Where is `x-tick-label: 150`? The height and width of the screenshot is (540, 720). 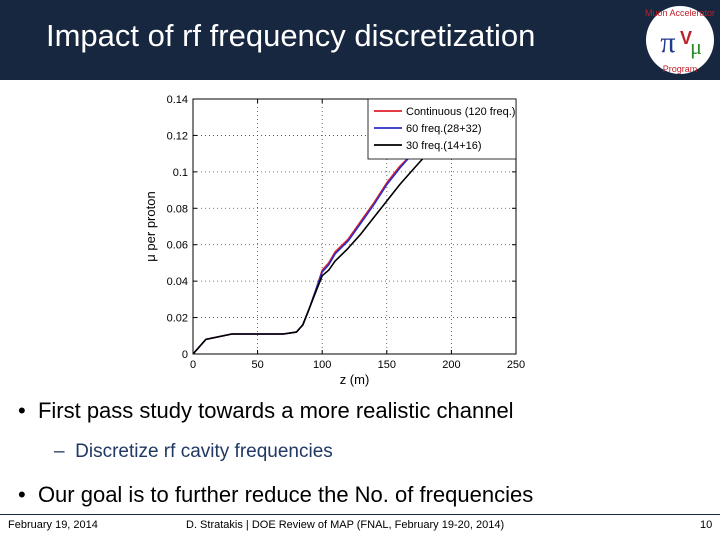
x-tick-label: 150 is located at coordinates (387, 365).